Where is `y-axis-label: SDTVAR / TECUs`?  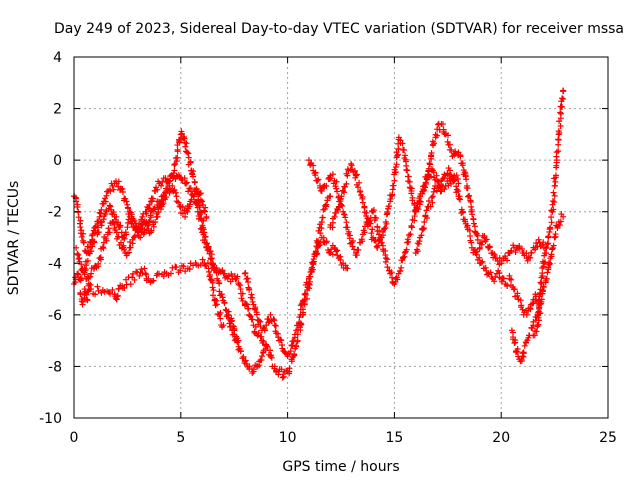 y-axis-label: SDTVAR / TECUs is located at coordinates (14, 238).